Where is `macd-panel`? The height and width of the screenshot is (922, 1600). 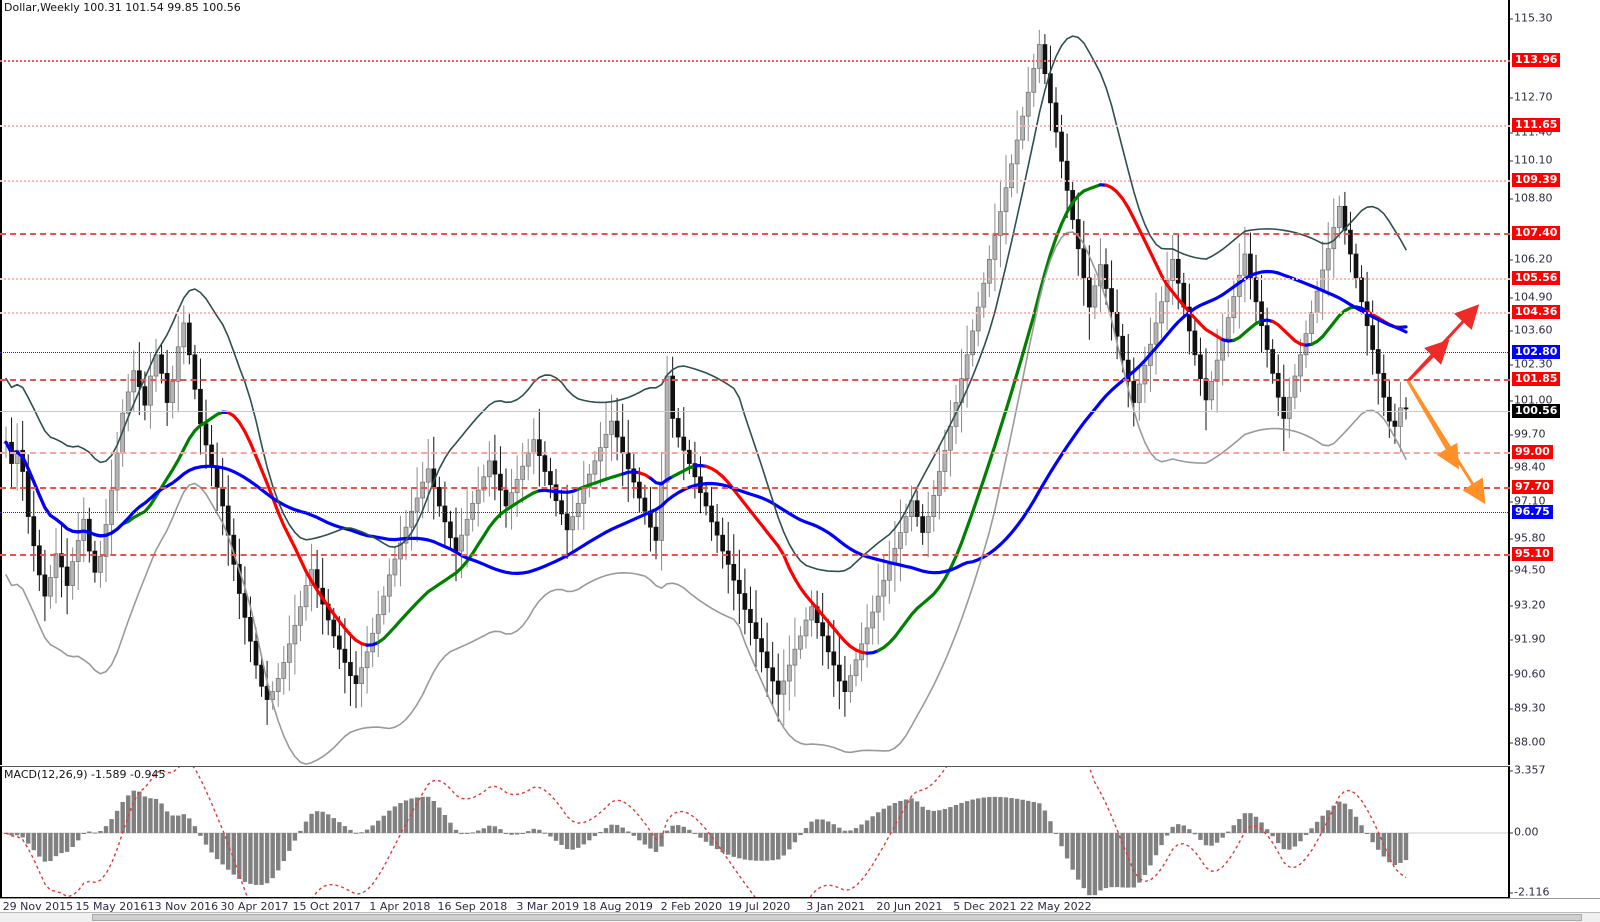
macd-panel is located at coordinates (755, 832).